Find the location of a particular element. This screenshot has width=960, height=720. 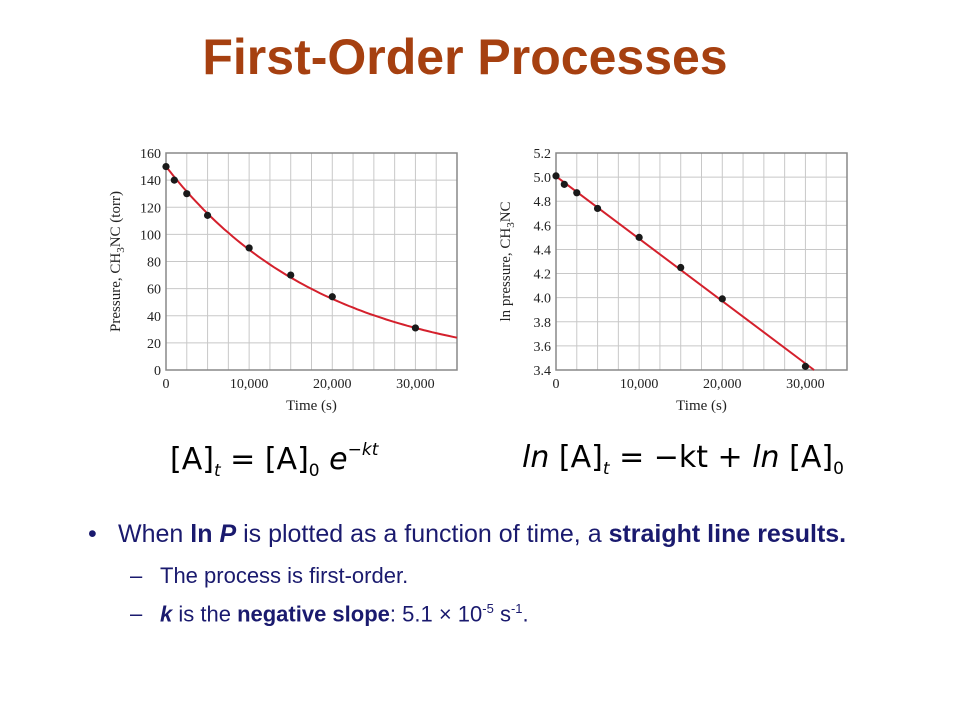

y-tick-label: 3.6 is located at coordinates (543, 347).